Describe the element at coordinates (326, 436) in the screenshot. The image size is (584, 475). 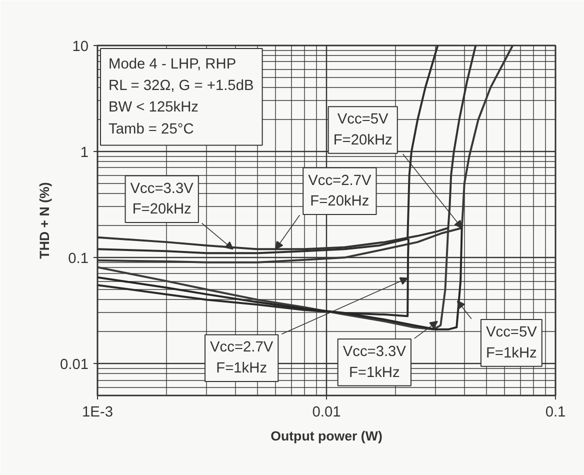
I see `x-axis-title: Output power (W)` at that location.